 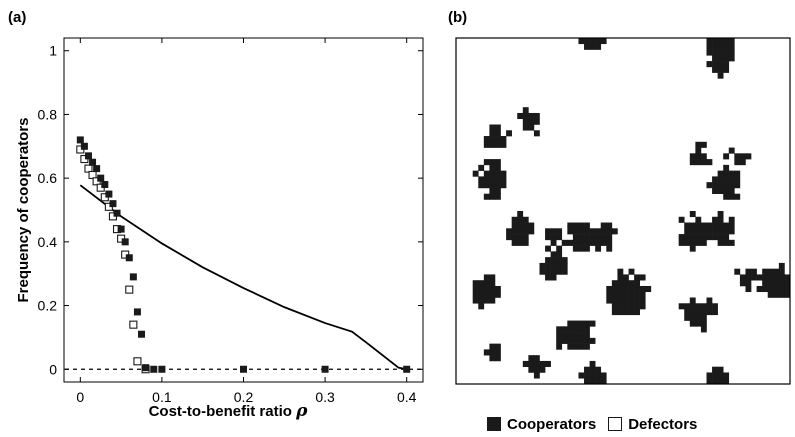 I want to click on legend-defectors-label: Defectors, so click(x=663, y=424).